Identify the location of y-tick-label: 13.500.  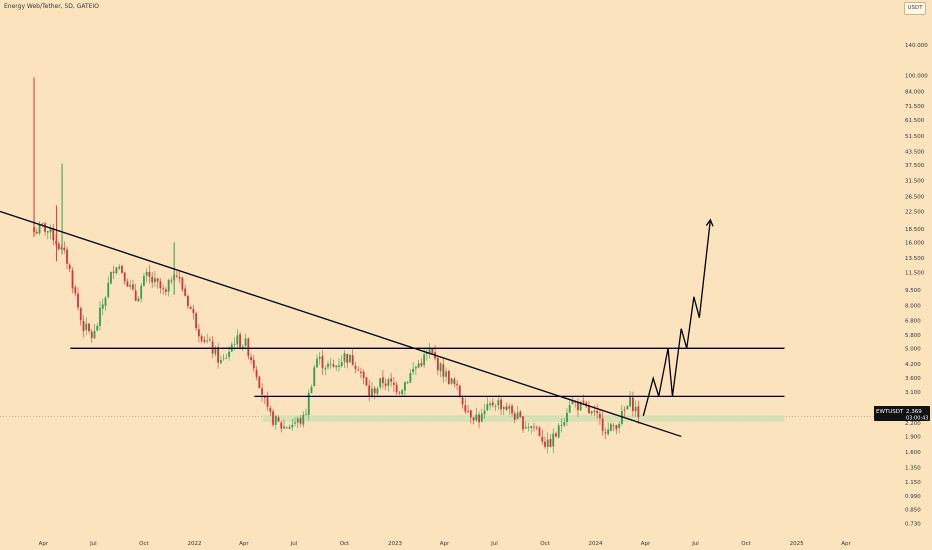
(915, 259).